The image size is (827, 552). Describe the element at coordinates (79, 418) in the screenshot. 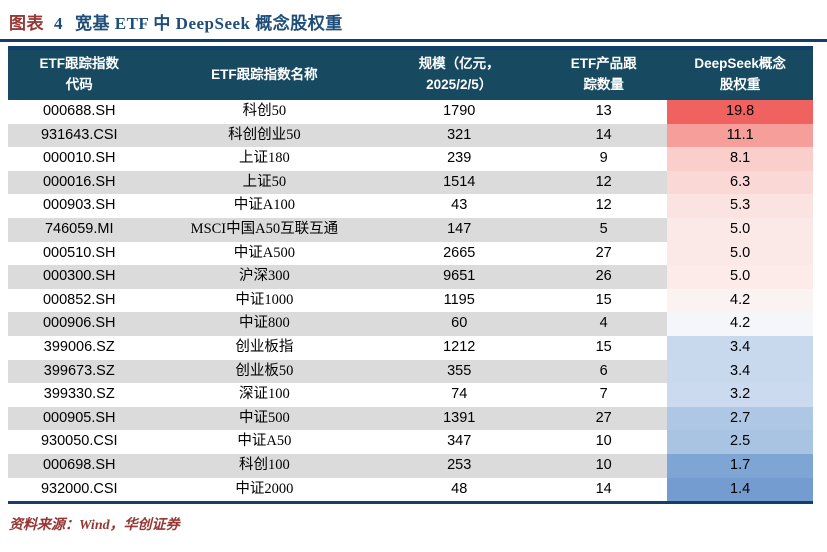

I see `cell-code: 000905.SH` at that location.